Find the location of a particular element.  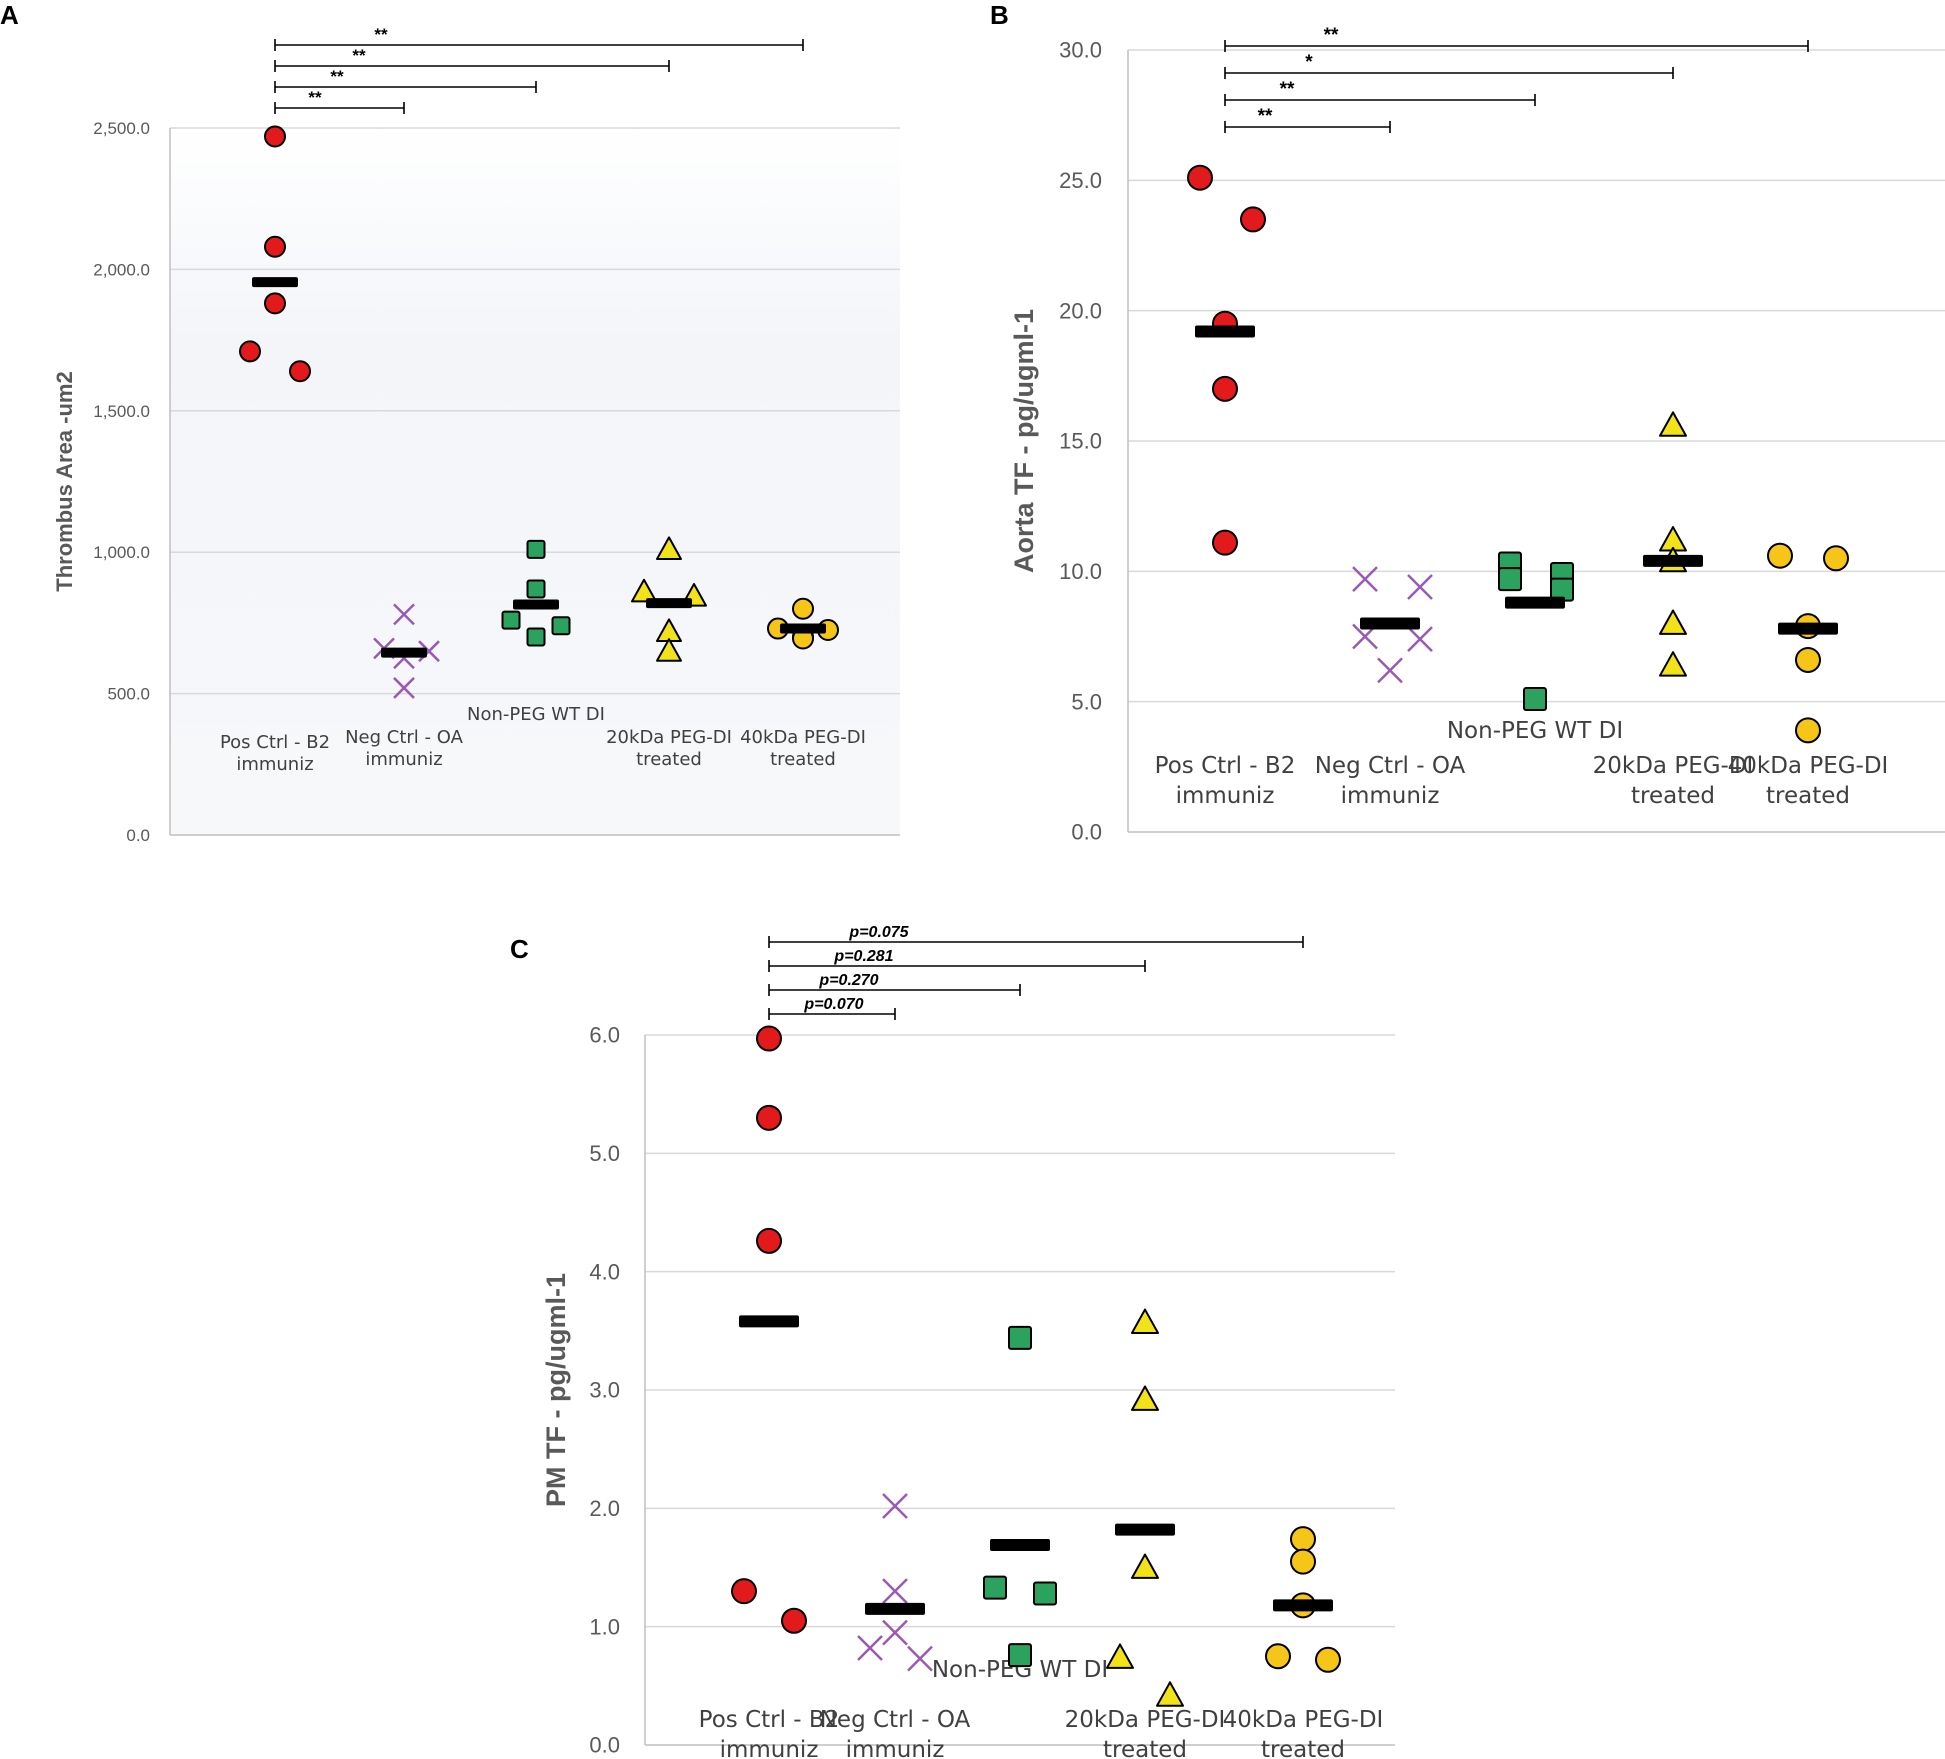

significance-label: p=0.070 is located at coordinates (833, 1004).